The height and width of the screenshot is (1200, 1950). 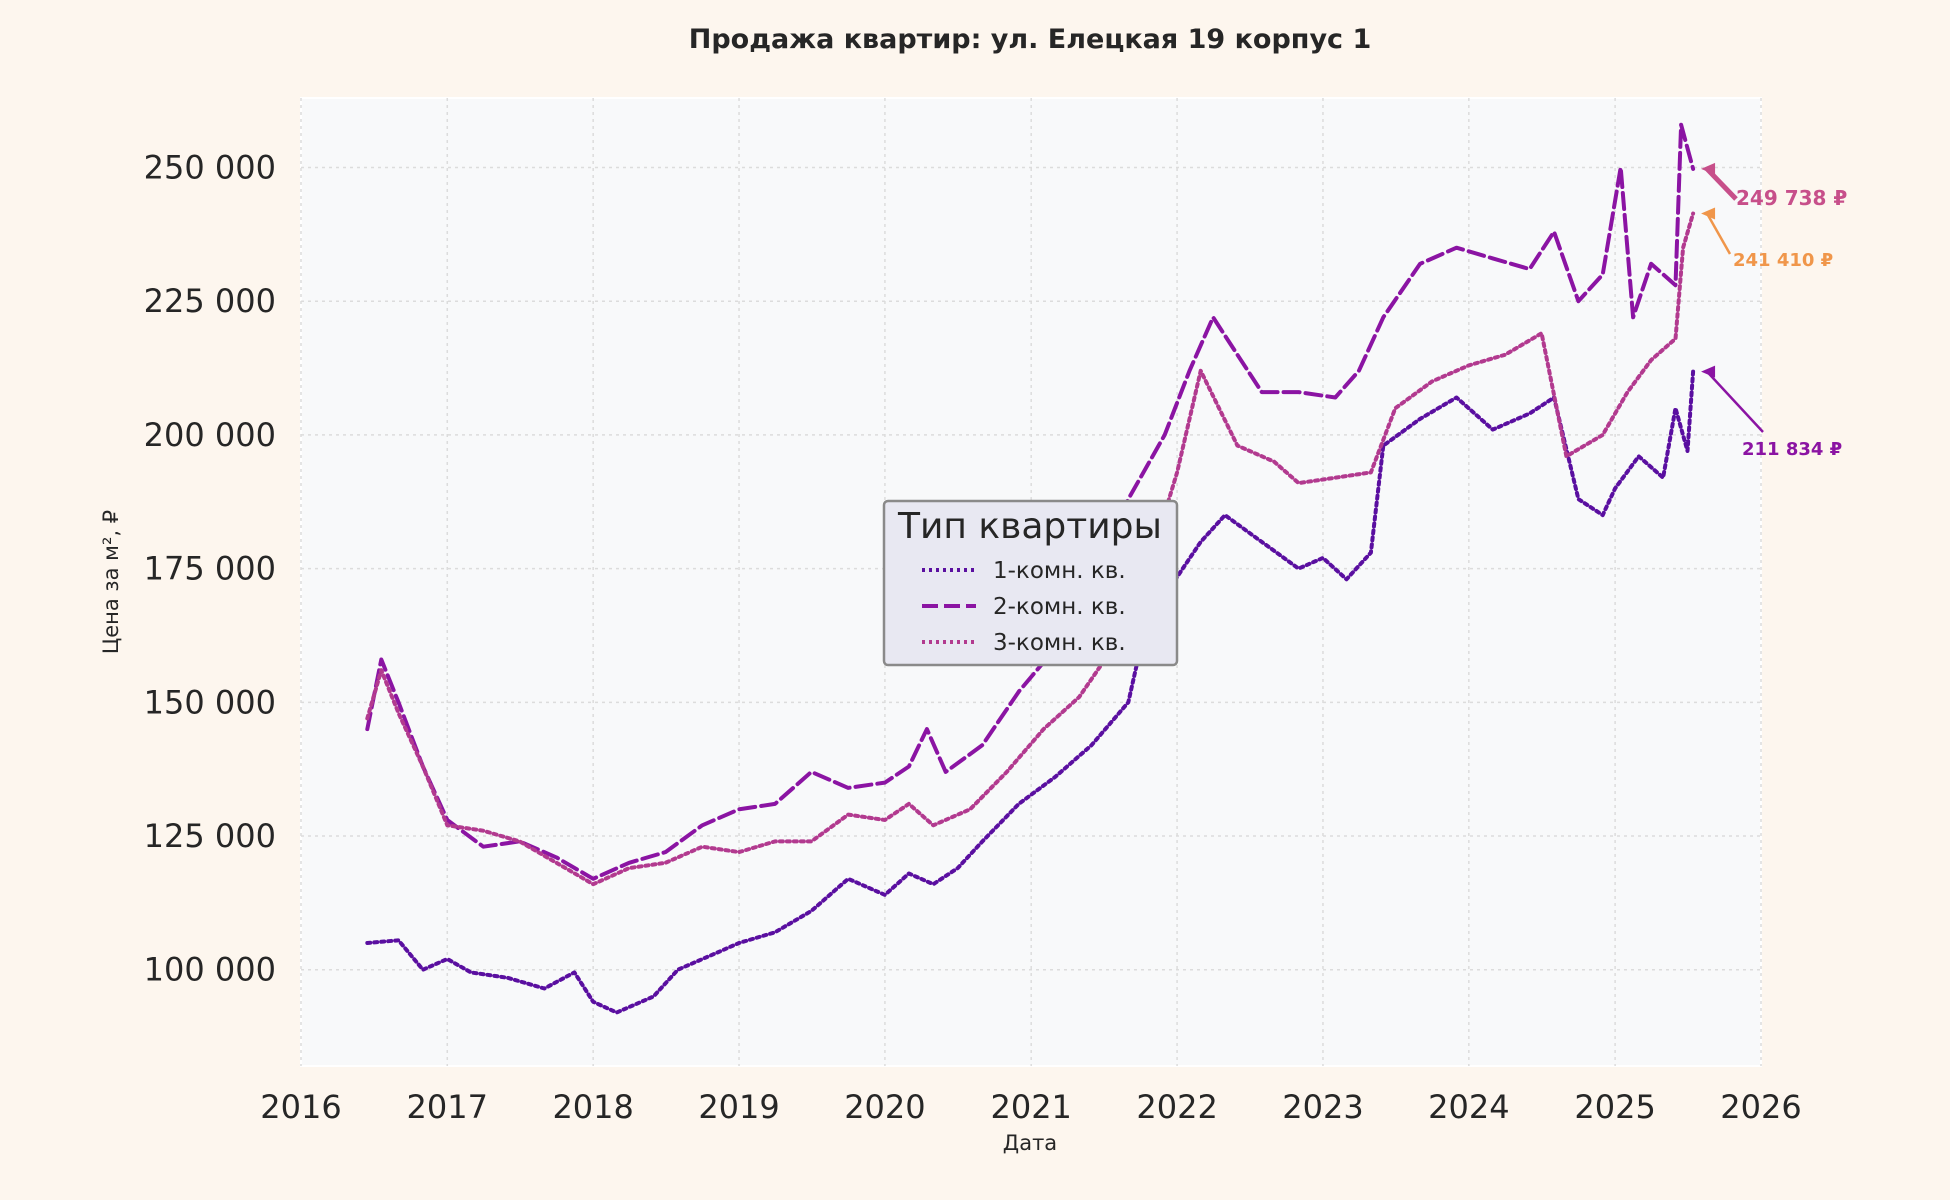 I want to click on legend-entry: 3-комн. кв., so click(x=1059, y=643).